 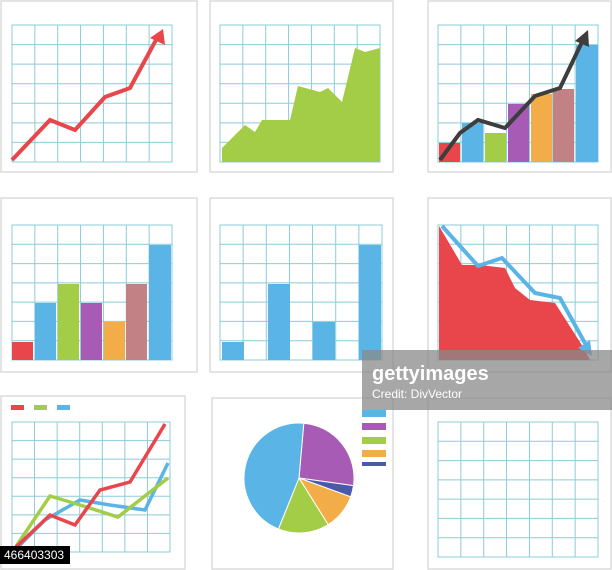 I want to click on pie, so click(x=299, y=478).